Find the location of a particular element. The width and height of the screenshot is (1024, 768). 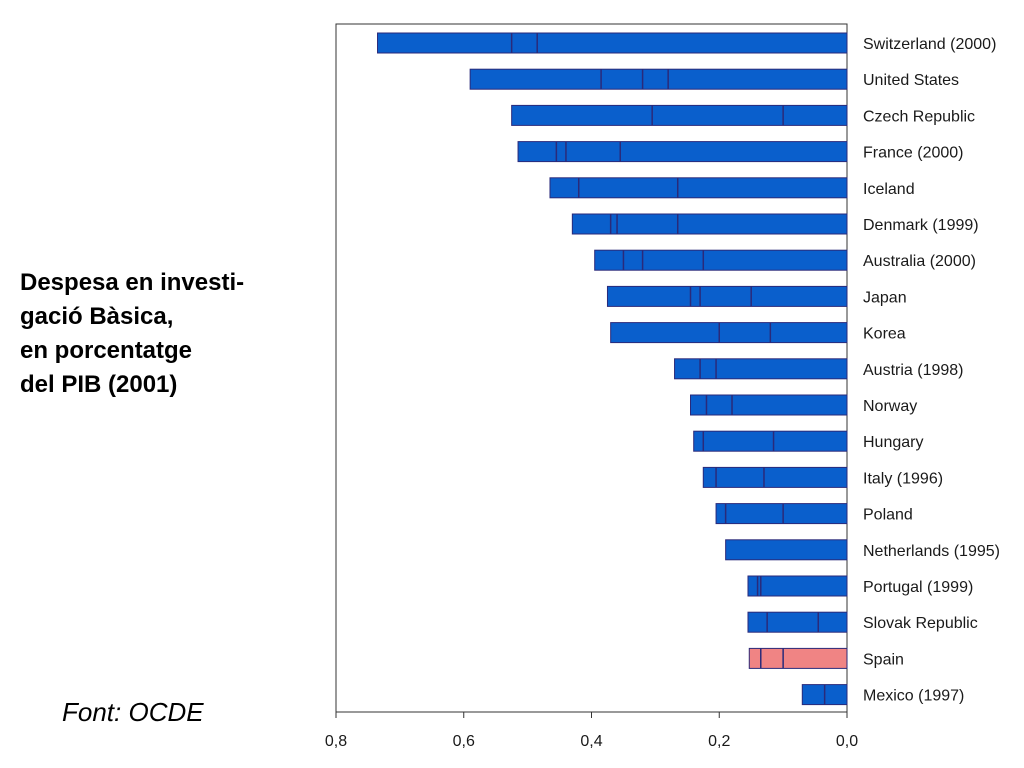

bar-austria-1998 is located at coordinates (761, 369).